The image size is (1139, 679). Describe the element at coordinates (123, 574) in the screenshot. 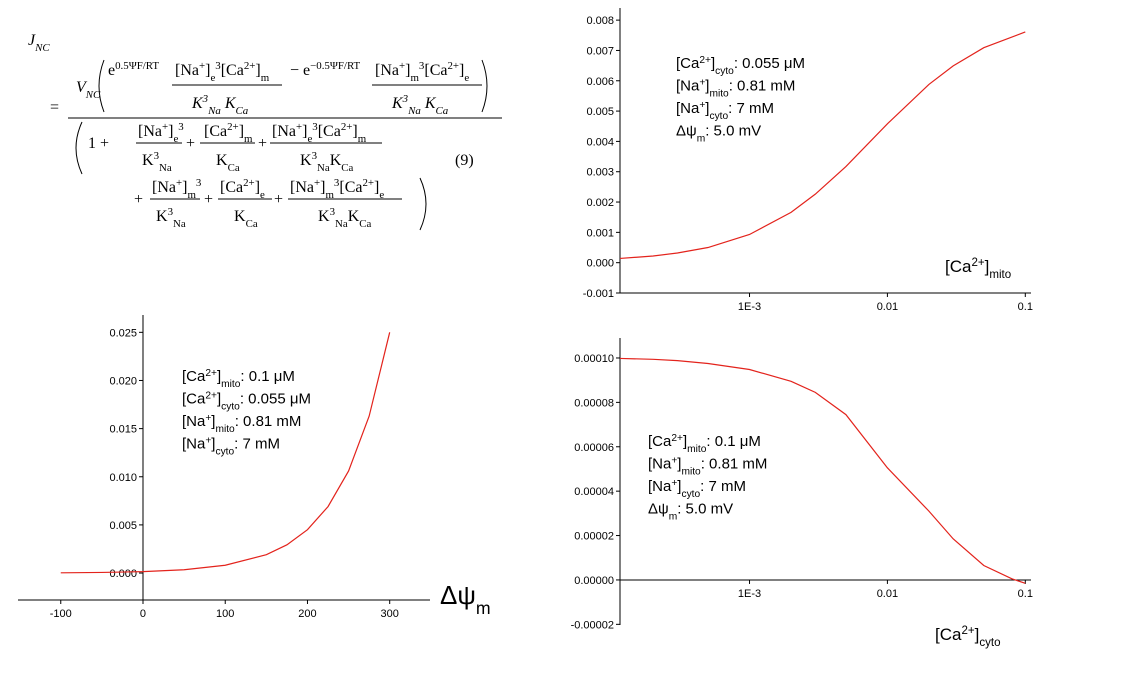

I see `y-tick-label: 0.000` at that location.